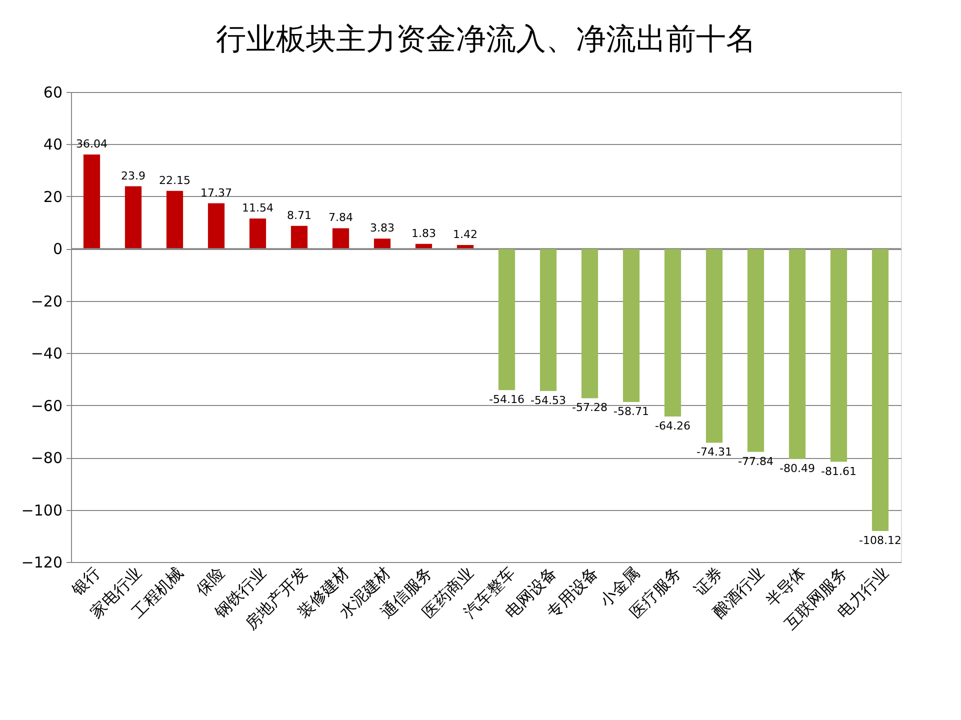 This screenshot has height=720, width=961. What do you see at coordinates (465, 234) in the screenshot?
I see `data-label: 1.42` at bounding box center [465, 234].